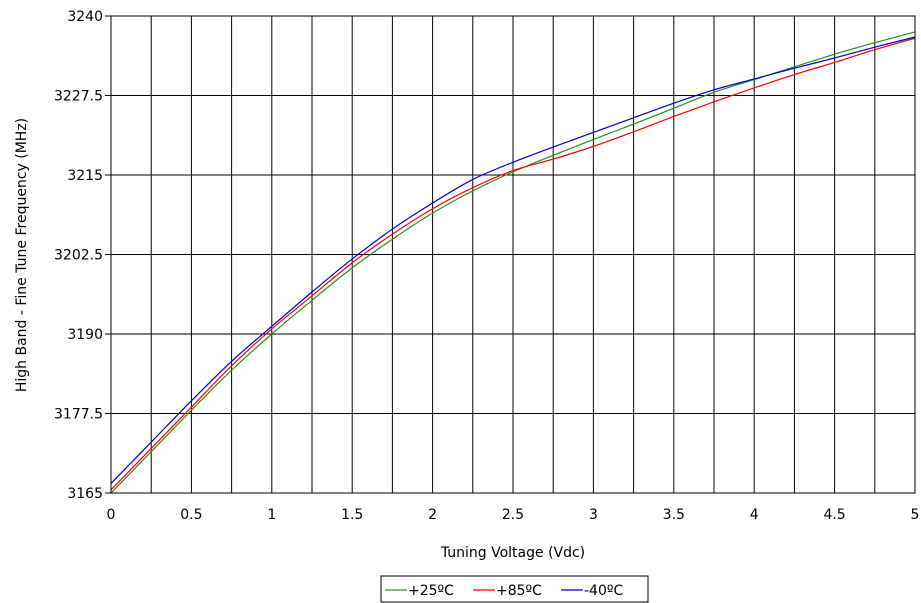 The height and width of the screenshot is (603, 921). I want to click on x-tick-label: 2.5, so click(513, 515).